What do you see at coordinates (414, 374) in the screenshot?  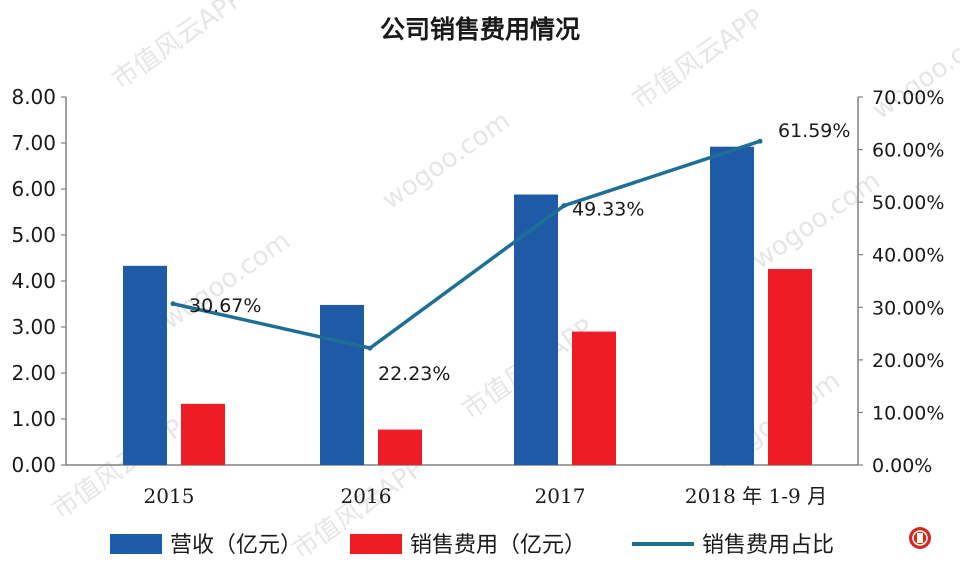 I see `ratio-data-label: 22.23%` at bounding box center [414, 374].